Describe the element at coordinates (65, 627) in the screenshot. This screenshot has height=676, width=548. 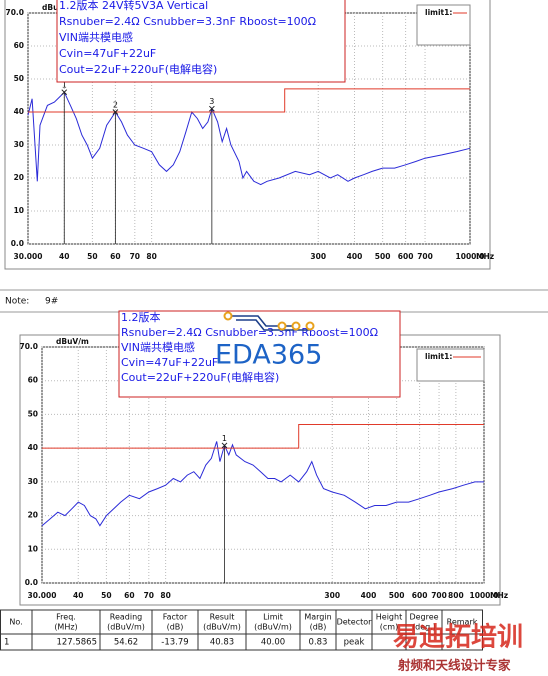
I see `table-header: (MHz)` at that location.